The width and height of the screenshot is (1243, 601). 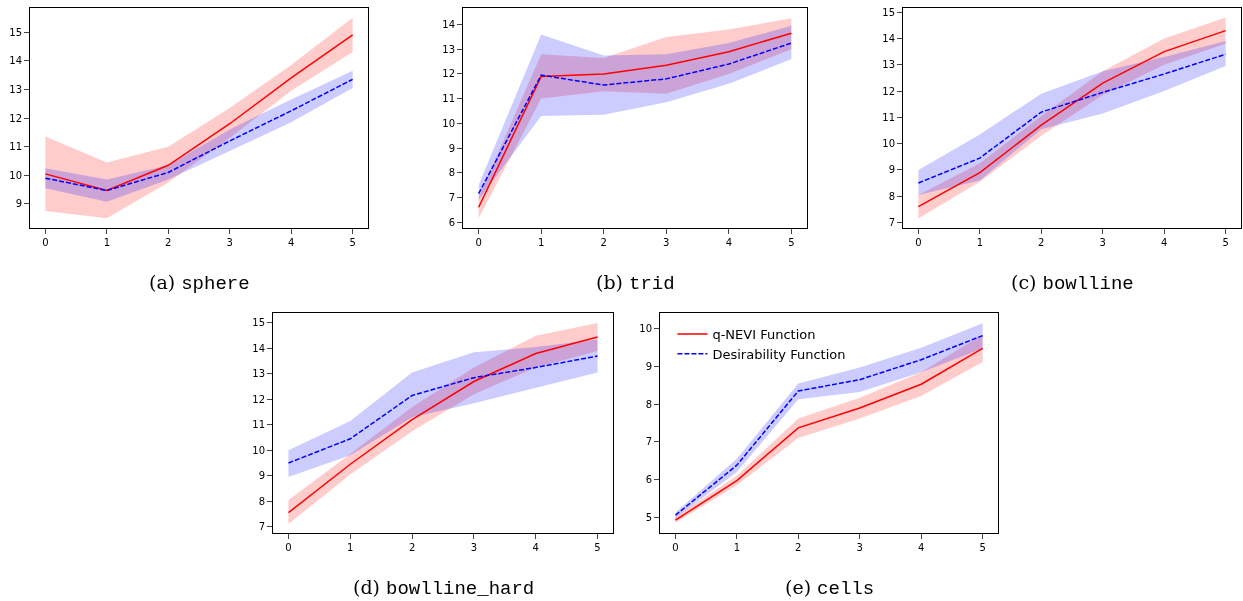 What do you see at coordinates (830, 588) in the screenshot?
I see `text: (e) cells` at bounding box center [830, 588].